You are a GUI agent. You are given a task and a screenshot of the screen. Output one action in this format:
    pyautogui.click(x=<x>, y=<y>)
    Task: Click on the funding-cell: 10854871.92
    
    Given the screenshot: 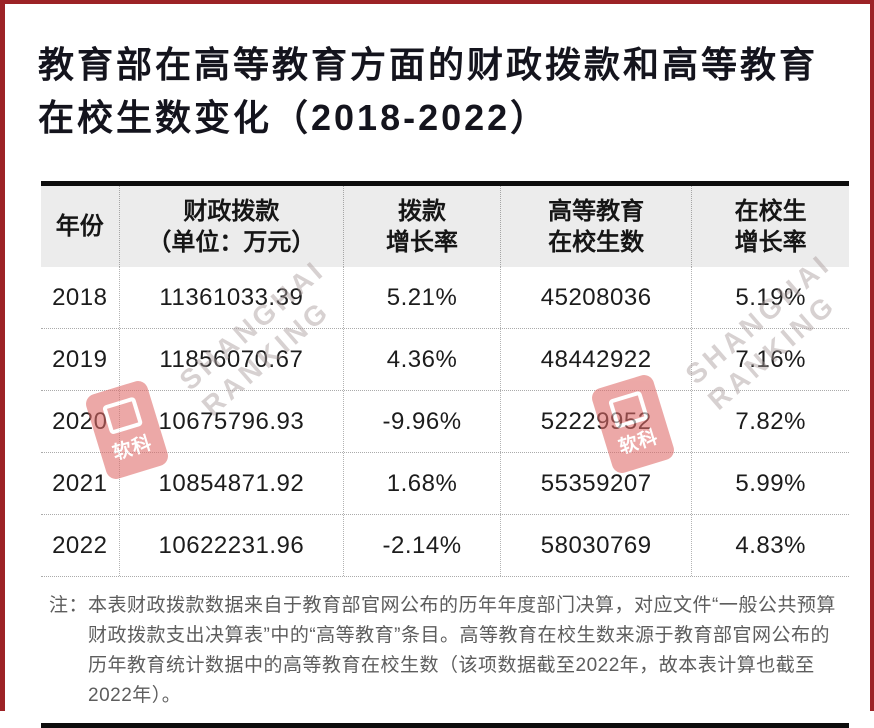 What is the action you would take?
    pyautogui.click(x=231, y=483)
    